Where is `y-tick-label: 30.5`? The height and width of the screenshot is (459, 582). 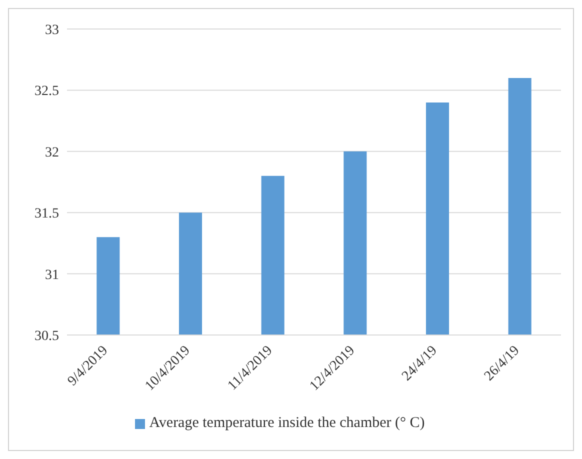 y-tick-label: 30.5 is located at coordinates (46, 336).